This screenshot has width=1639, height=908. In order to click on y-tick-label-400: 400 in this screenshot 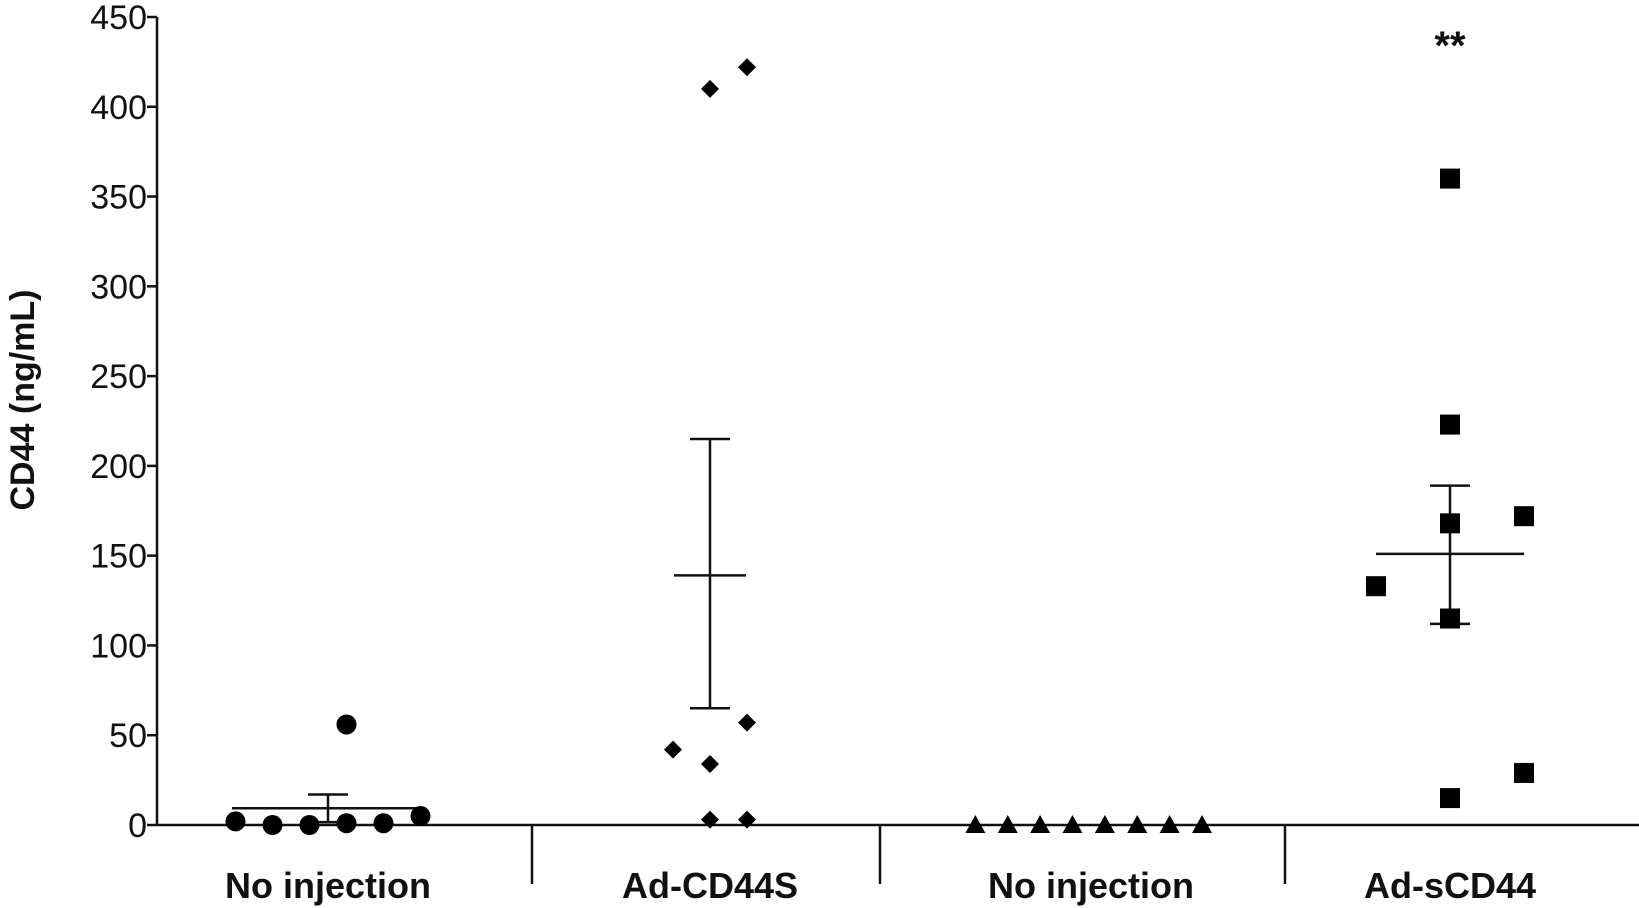, I will do `click(118, 108)`.